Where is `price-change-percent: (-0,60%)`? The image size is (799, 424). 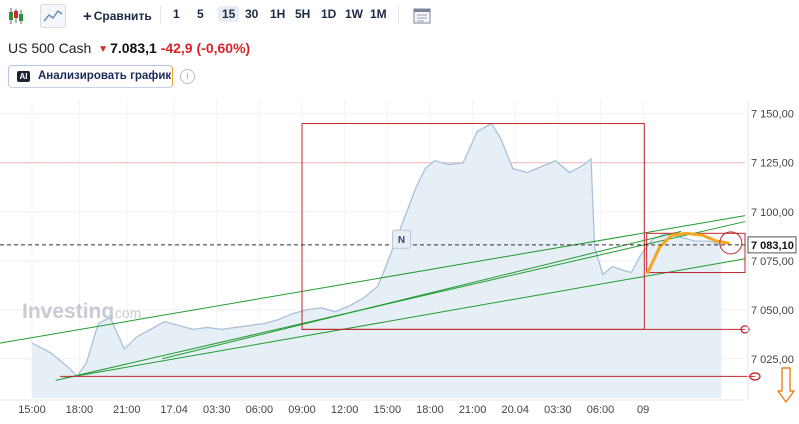 price-change-percent: (-0,60%) is located at coordinates (223, 48).